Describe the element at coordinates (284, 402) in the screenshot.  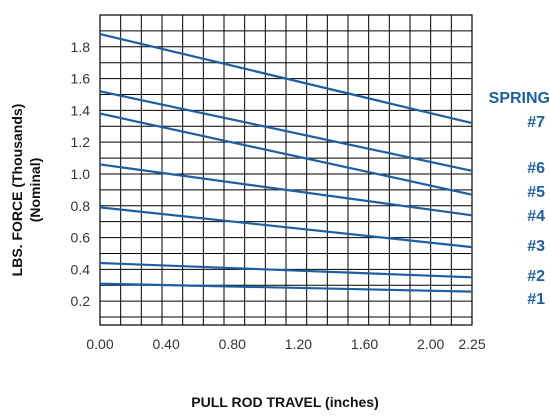
I see `x-axis-title: PULL ROD TRAVEL (inches)` at that location.